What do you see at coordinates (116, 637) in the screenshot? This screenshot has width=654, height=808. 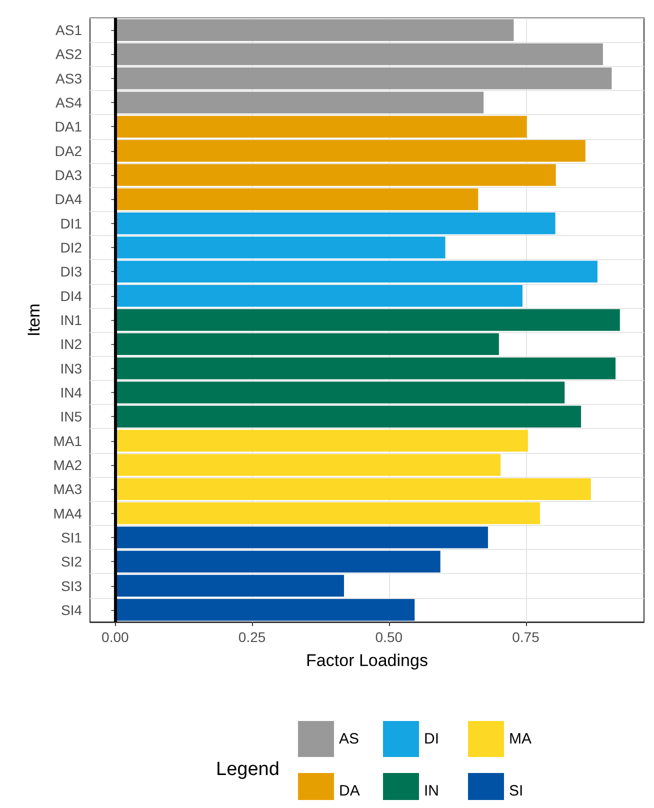 I see `x-tick-label: 0.00` at bounding box center [116, 637].